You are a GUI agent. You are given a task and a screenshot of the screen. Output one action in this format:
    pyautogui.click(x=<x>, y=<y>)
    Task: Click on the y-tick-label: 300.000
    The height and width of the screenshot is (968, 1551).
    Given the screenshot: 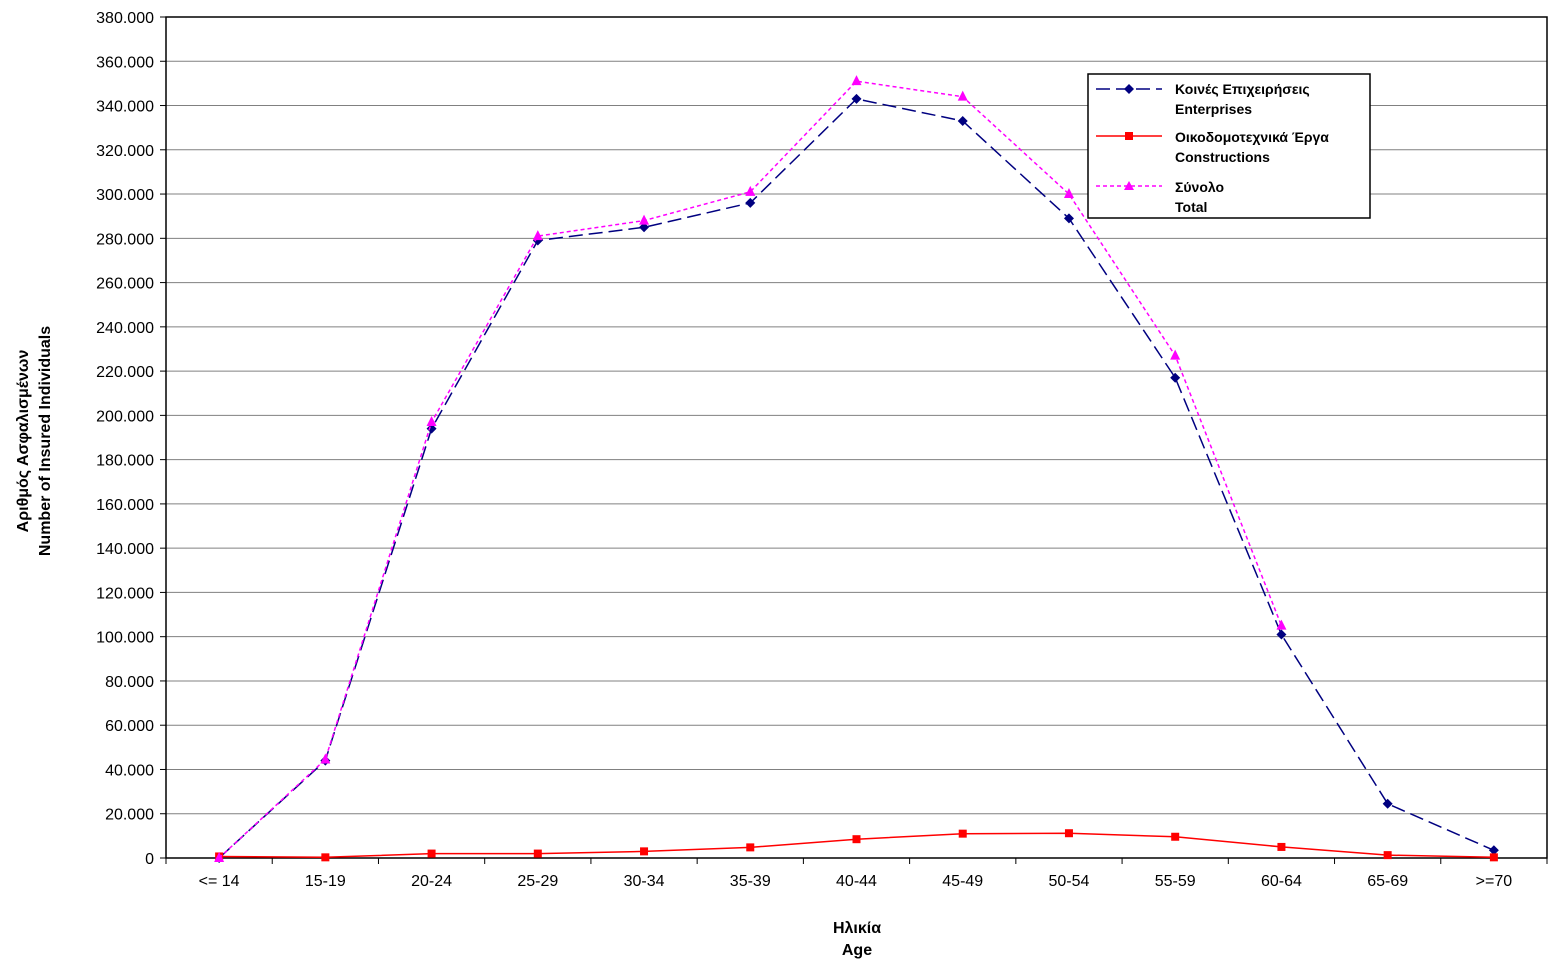 What is the action you would take?
    pyautogui.click(x=125, y=195)
    